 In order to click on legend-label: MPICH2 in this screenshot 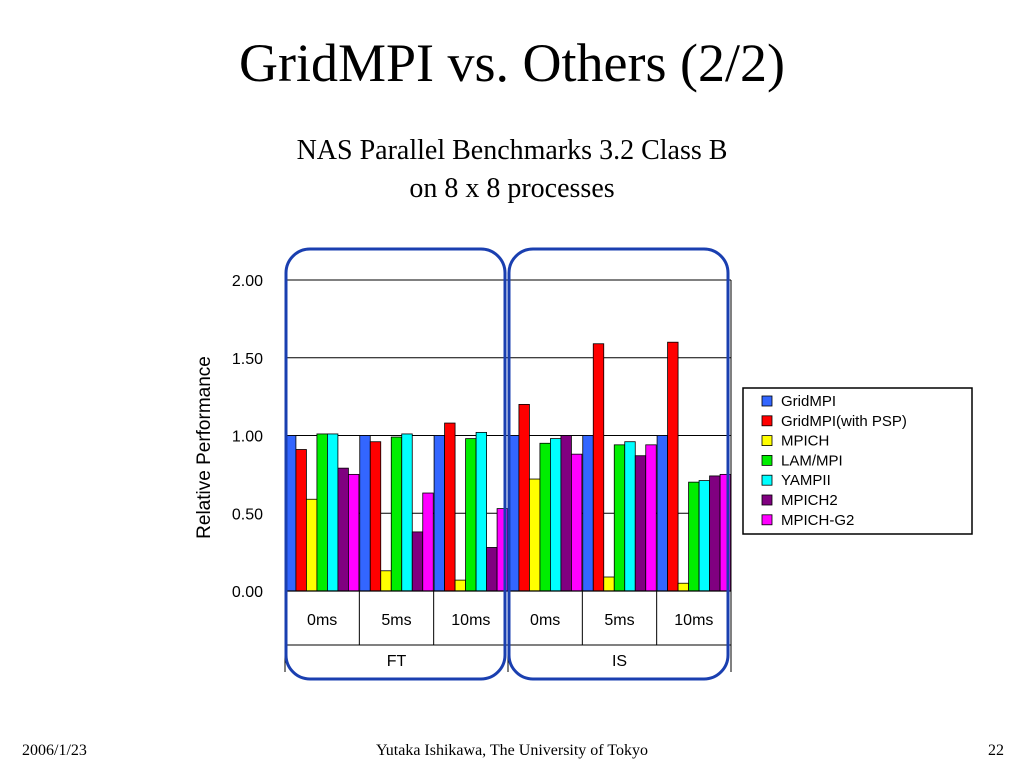, I will do `click(809, 500)`.